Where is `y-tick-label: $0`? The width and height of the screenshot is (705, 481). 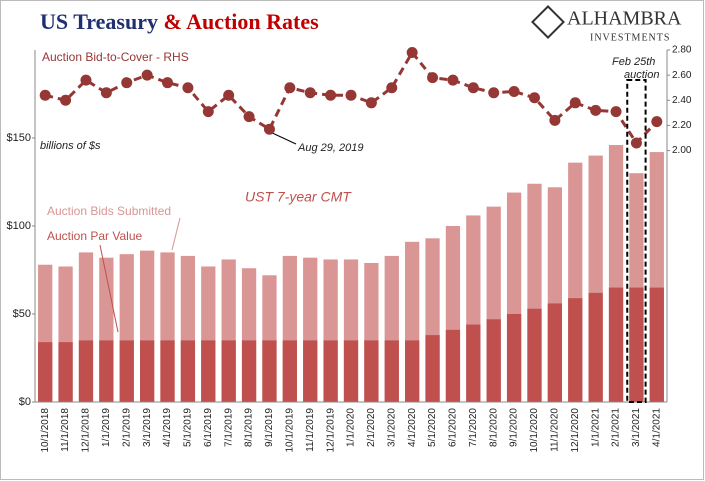 y-tick-label: $0 is located at coordinates (25, 402).